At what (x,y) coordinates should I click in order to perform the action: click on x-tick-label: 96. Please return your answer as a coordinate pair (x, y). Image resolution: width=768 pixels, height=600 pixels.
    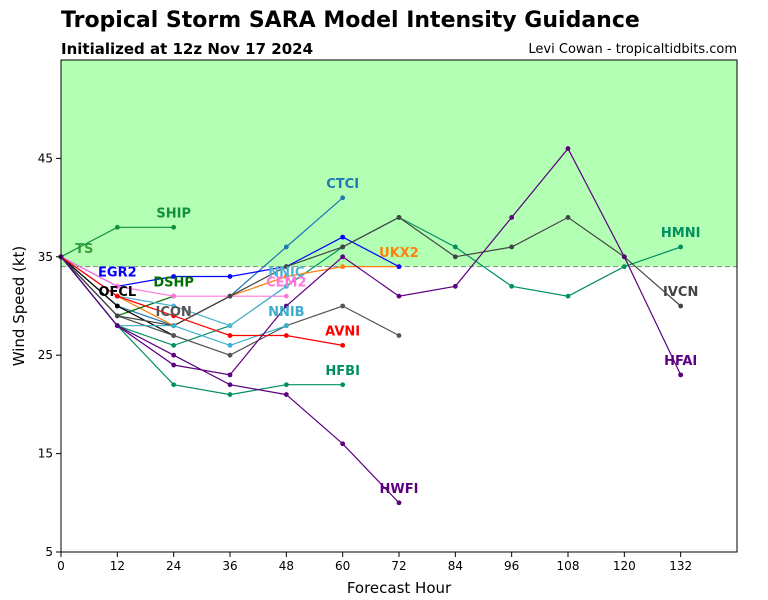
    Looking at the image, I should click on (511, 566).